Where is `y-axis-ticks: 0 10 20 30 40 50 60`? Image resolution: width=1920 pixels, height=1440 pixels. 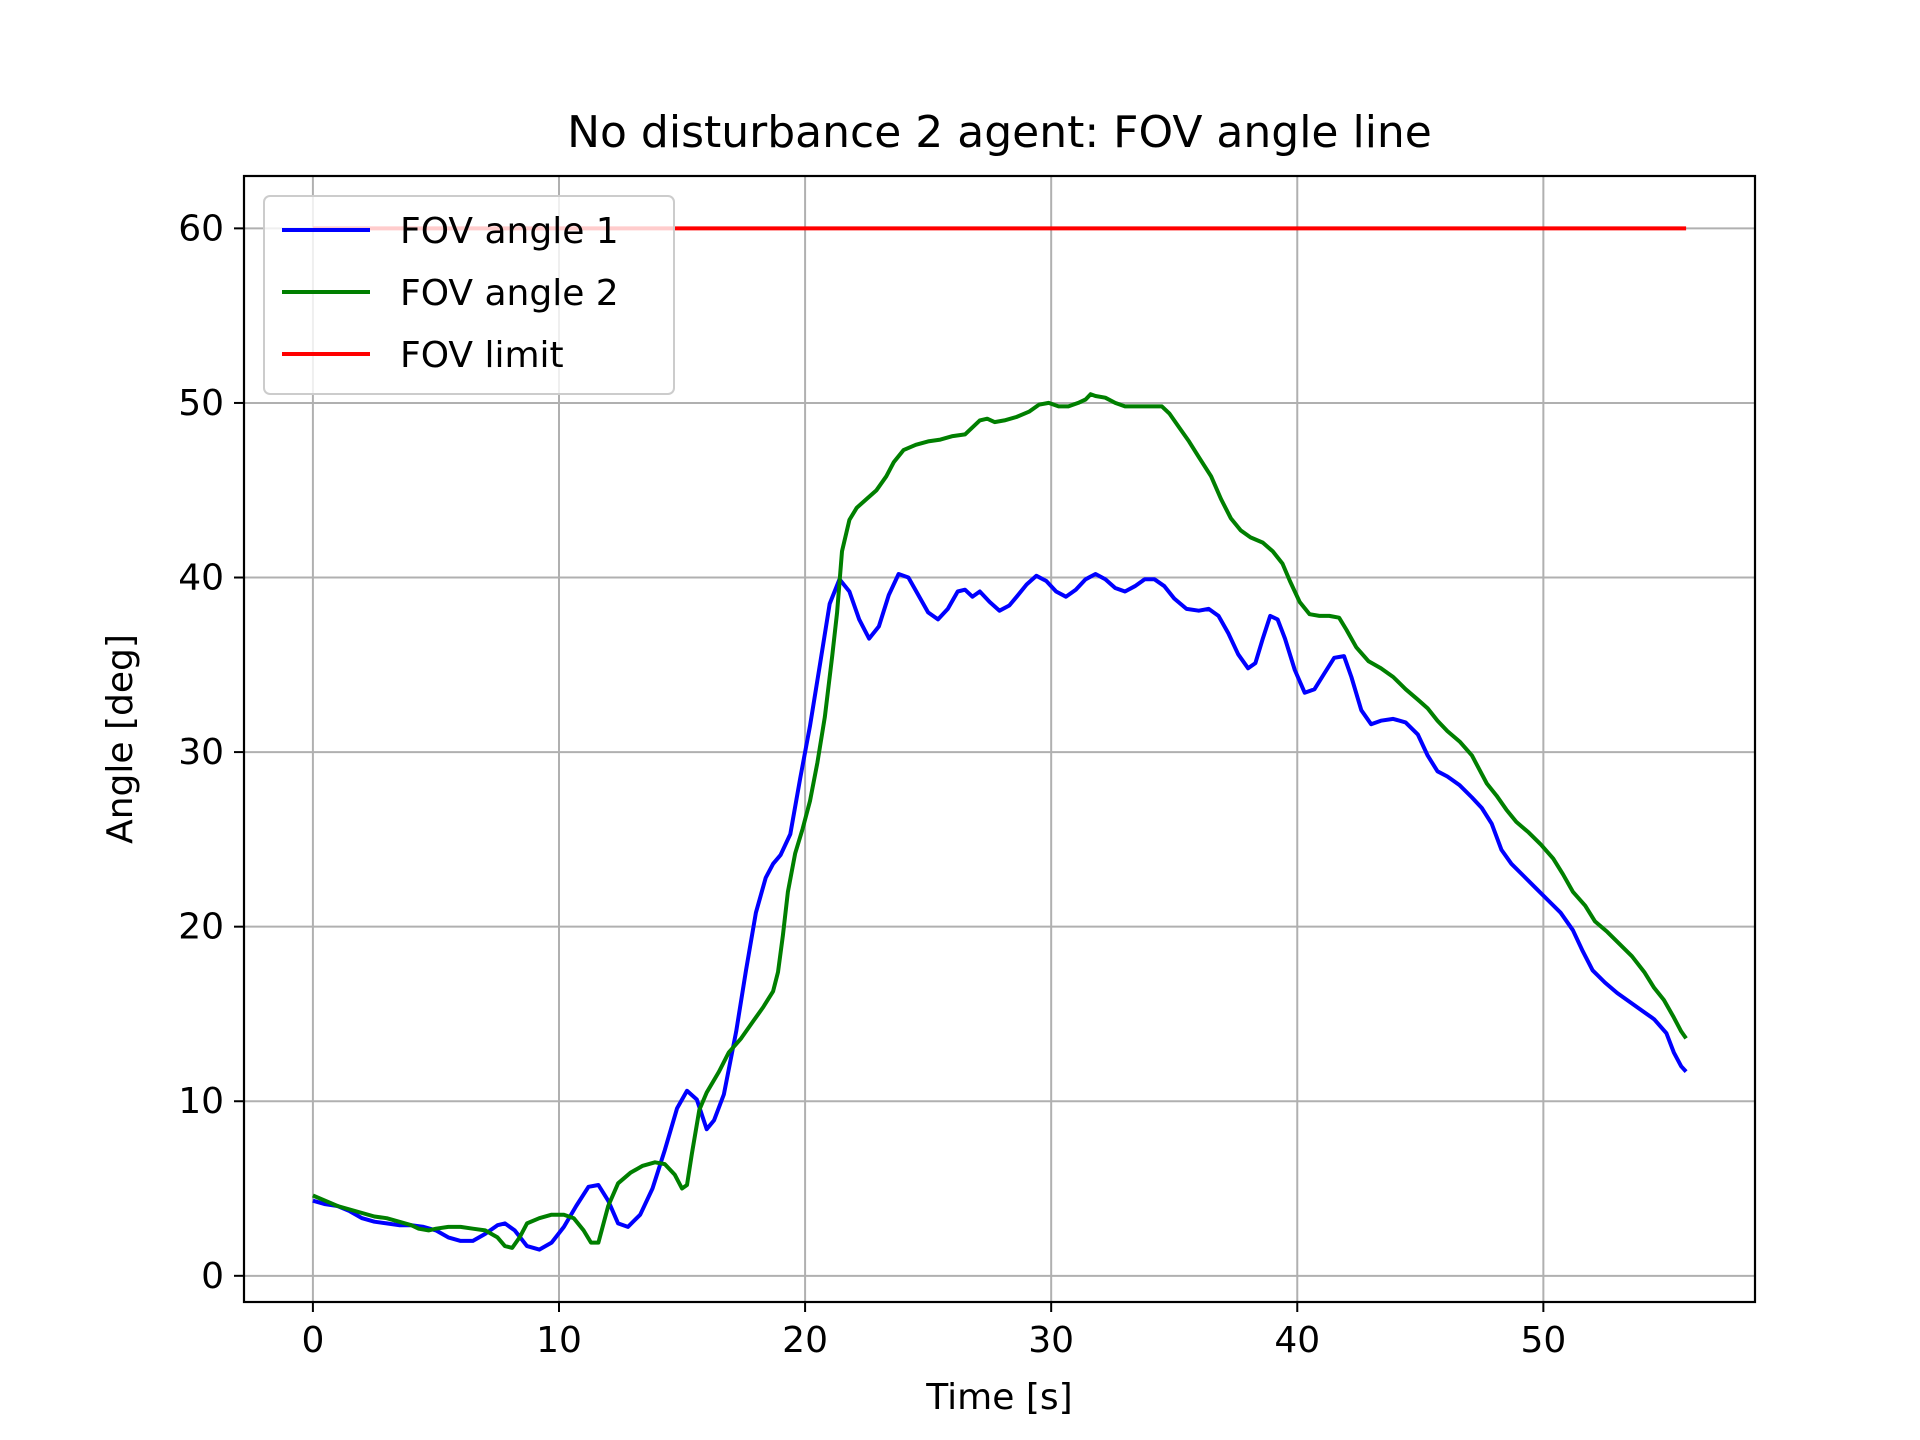 y-axis-ticks: 0 10 20 30 40 50 60 is located at coordinates (211, 752).